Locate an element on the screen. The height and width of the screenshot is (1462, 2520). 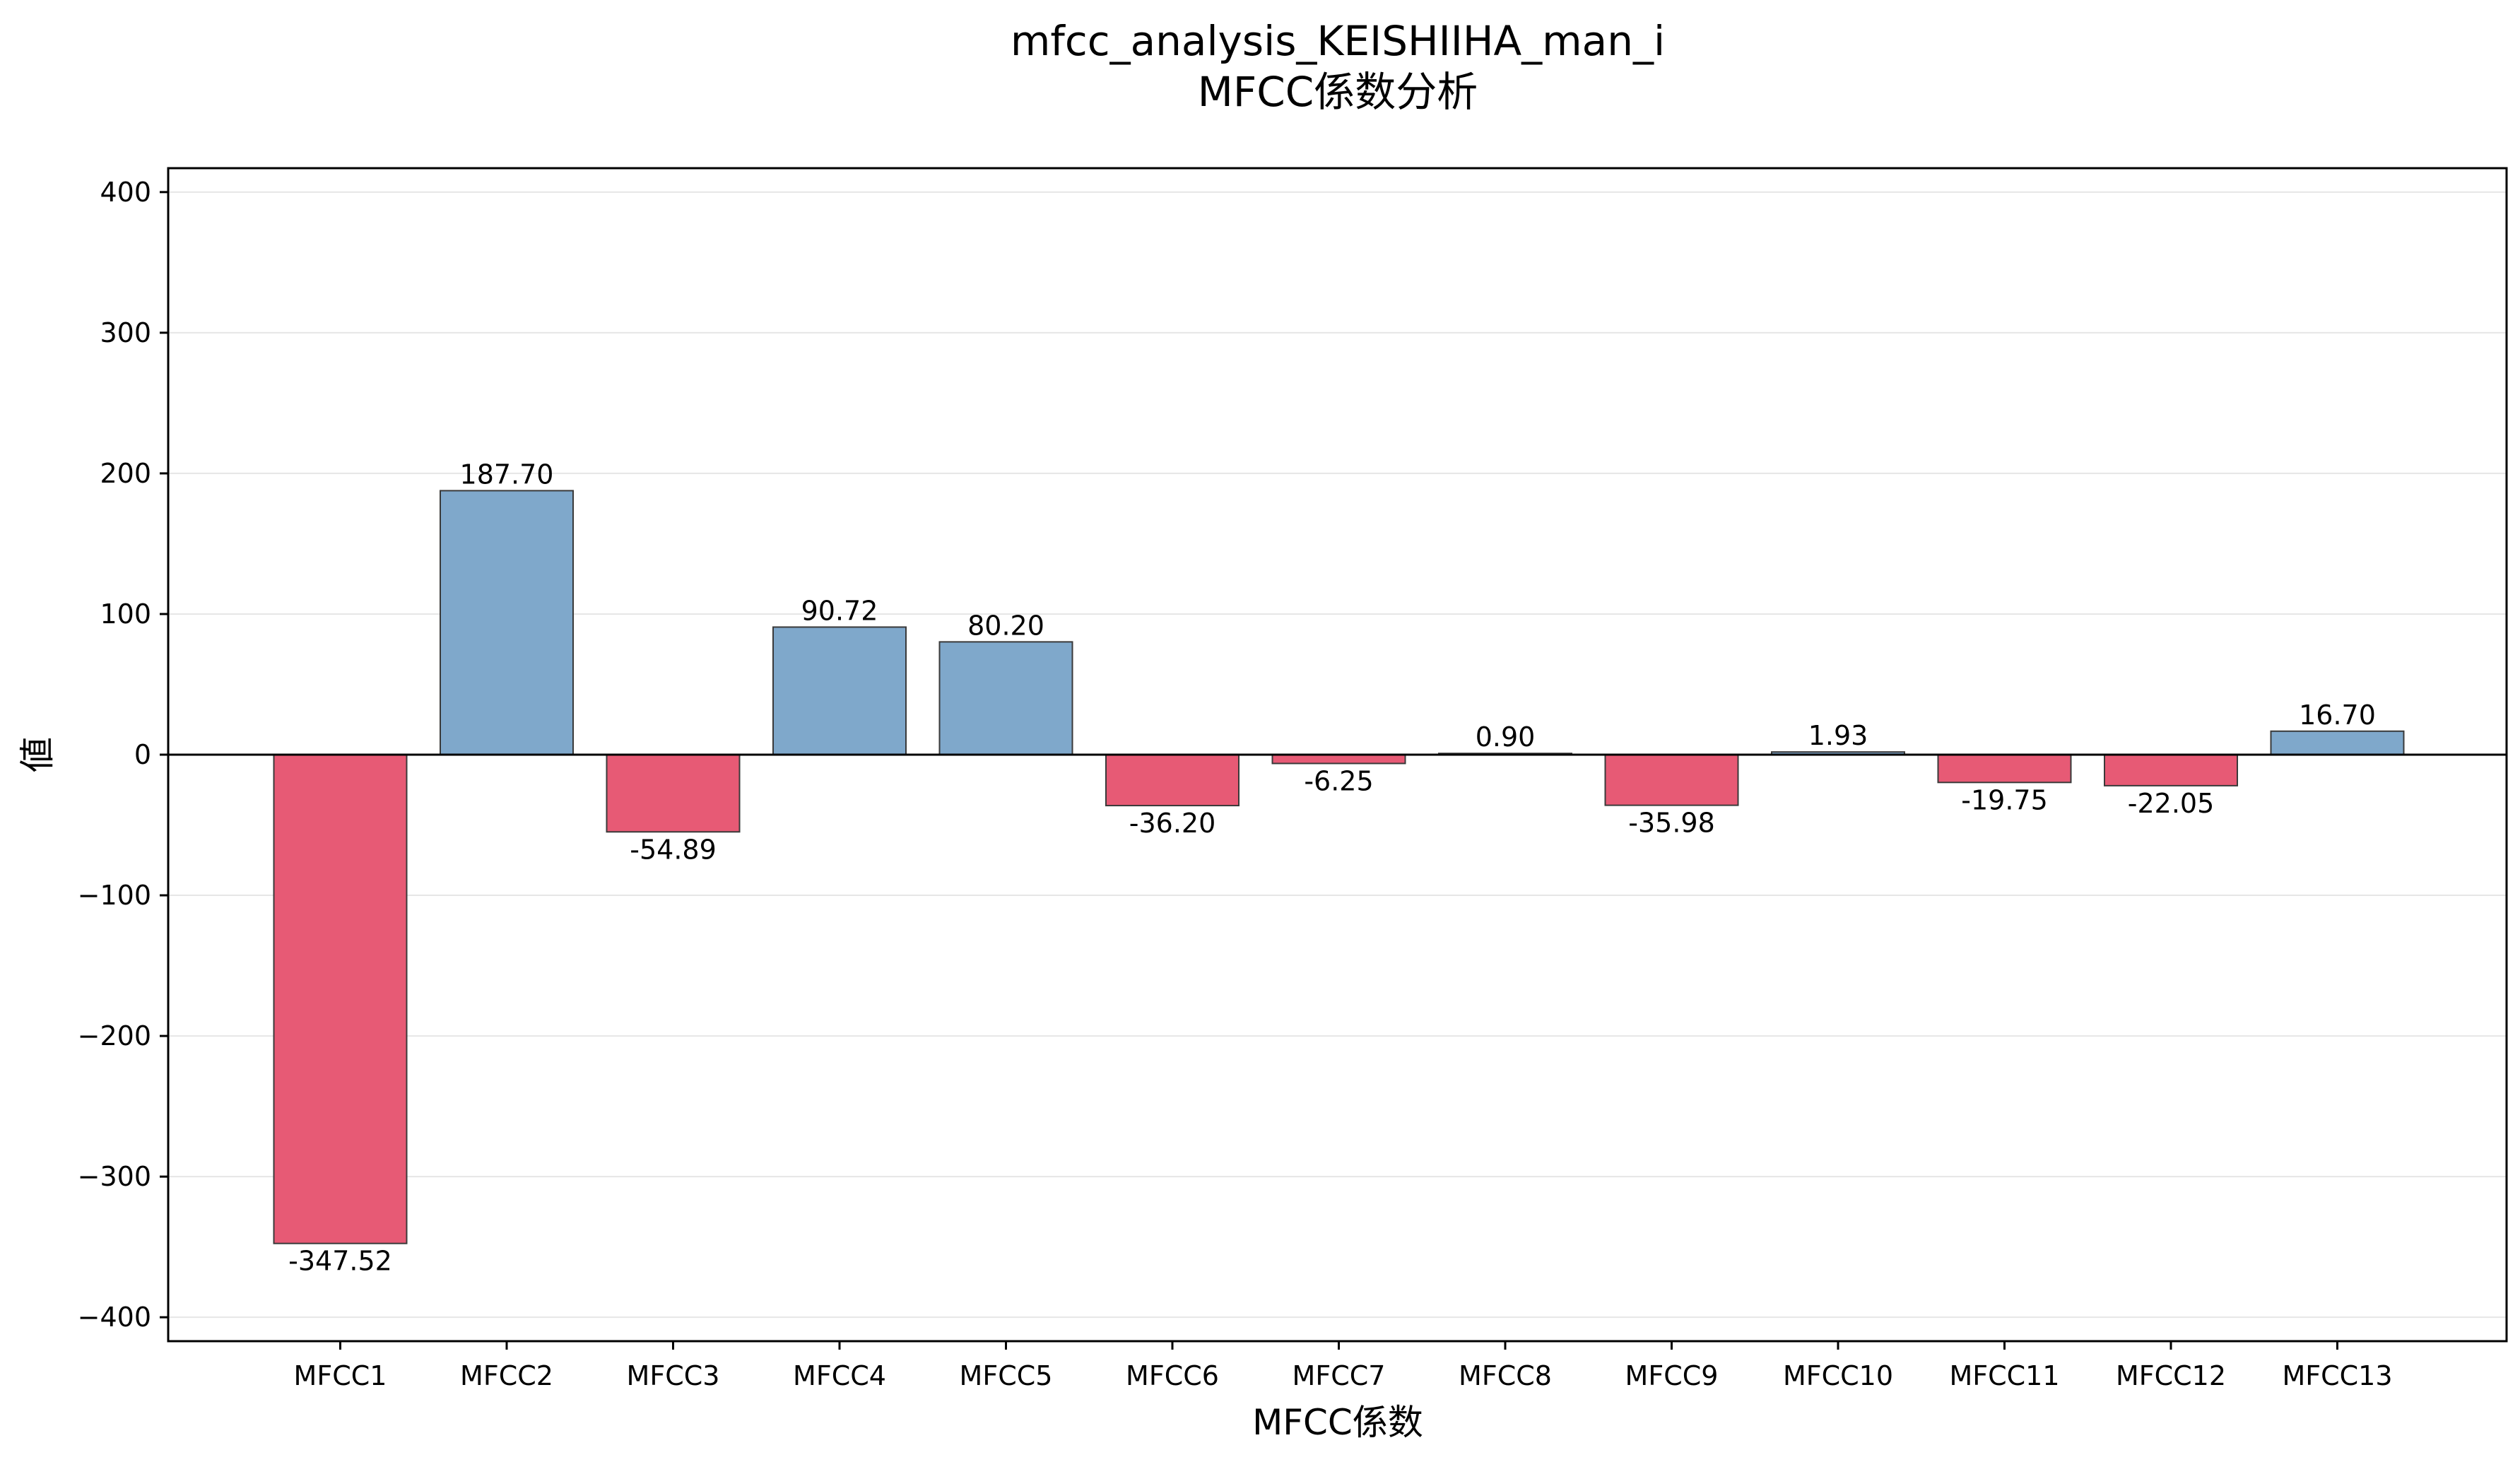
data-label: -35.98 is located at coordinates (1672, 823).